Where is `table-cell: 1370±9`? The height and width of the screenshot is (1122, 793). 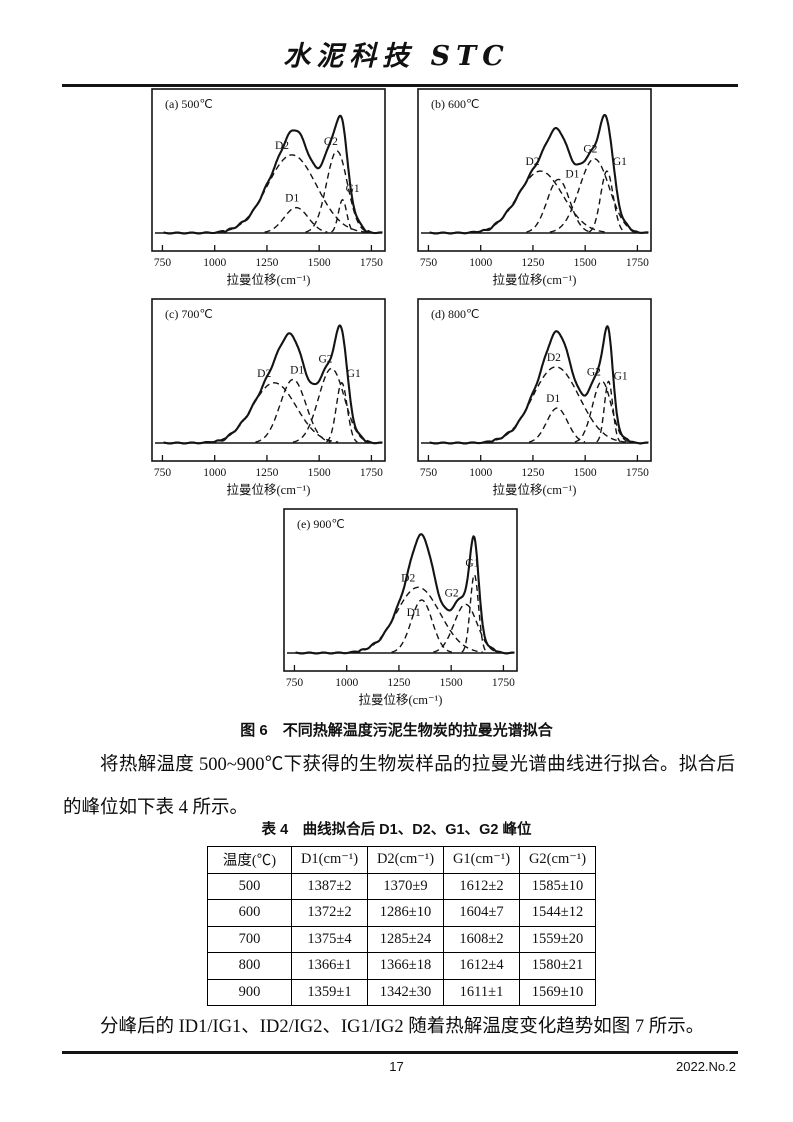
table-cell: 1370±9 is located at coordinates (405, 886).